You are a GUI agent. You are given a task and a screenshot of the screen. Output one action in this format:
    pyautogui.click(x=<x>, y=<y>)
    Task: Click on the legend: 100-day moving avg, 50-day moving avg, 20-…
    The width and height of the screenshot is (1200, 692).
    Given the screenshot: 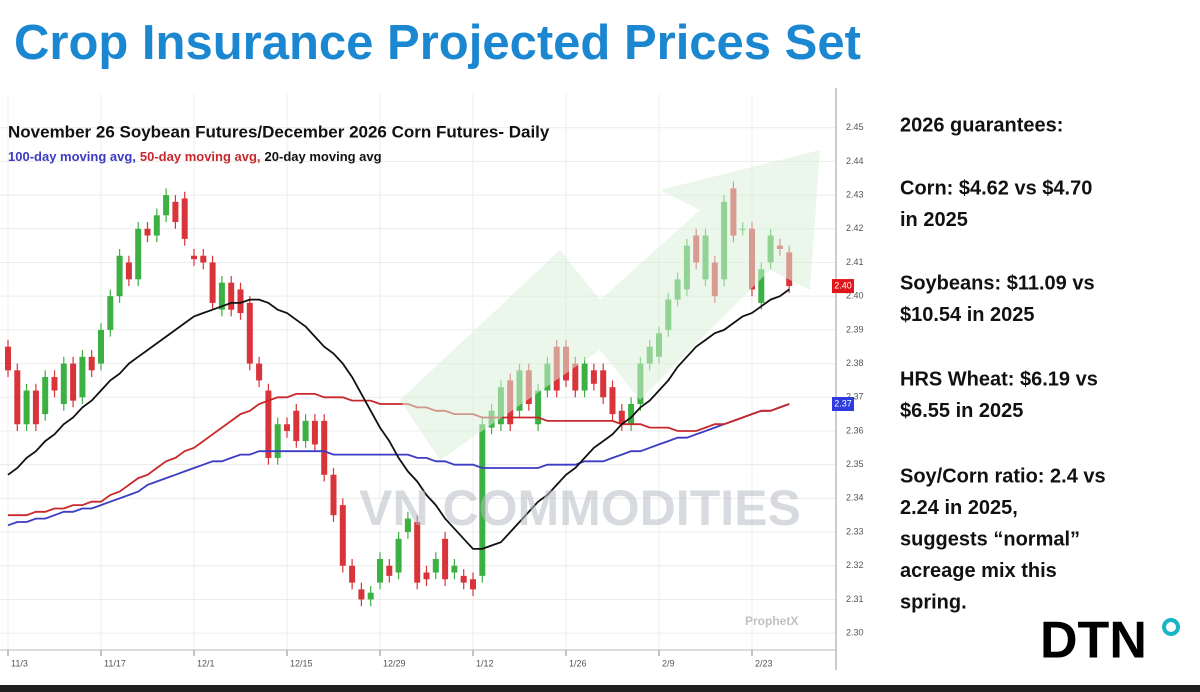 What is the action you would take?
    pyautogui.click(x=195, y=156)
    